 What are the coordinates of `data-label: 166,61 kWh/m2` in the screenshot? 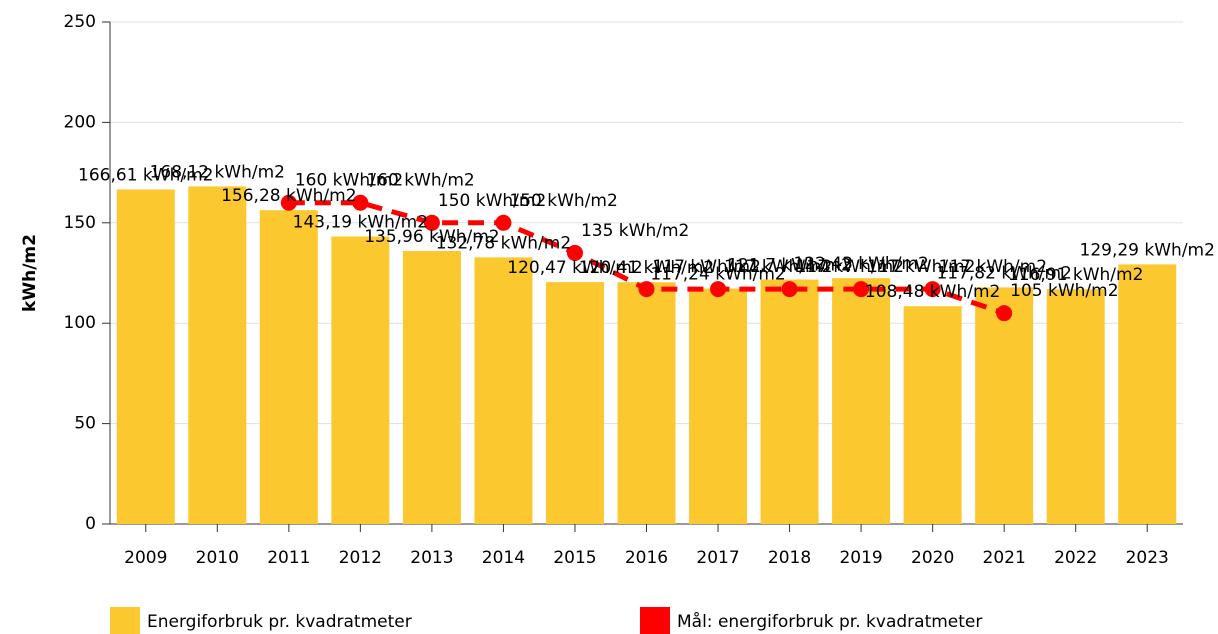 It's located at (145, 175).